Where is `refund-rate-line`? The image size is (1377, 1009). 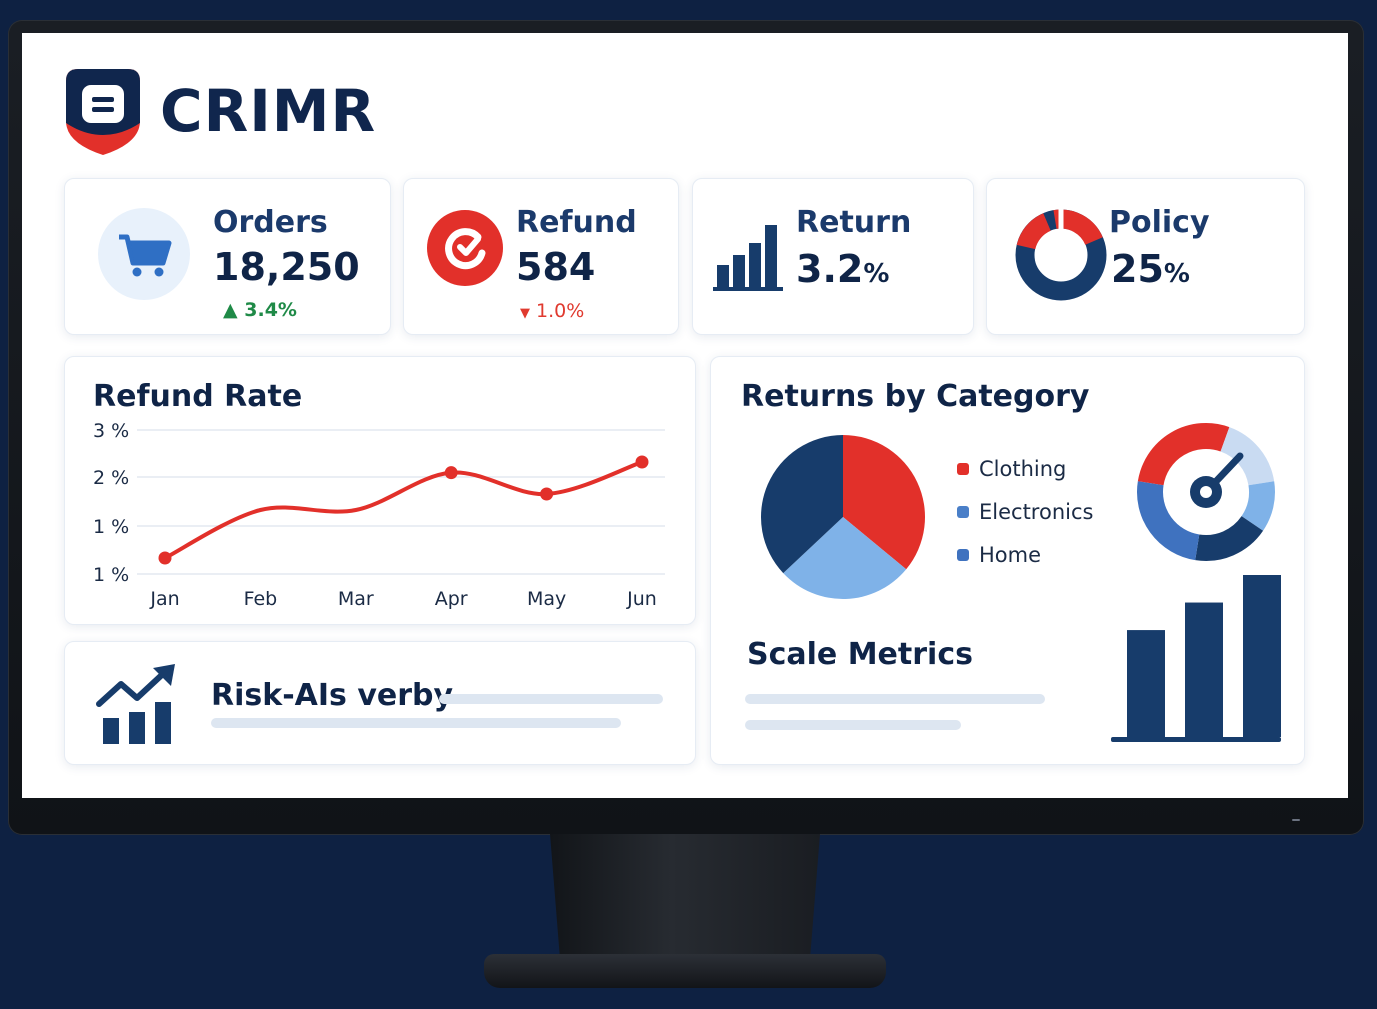 refund-rate-line is located at coordinates (403, 510).